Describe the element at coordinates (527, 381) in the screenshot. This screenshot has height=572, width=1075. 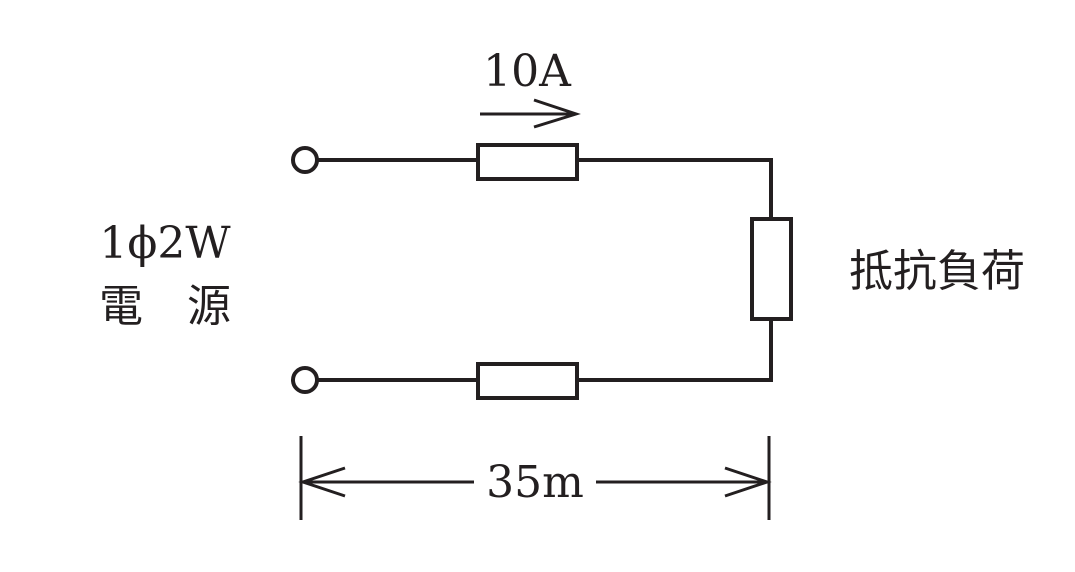
I see `bottom-line-resistor` at that location.